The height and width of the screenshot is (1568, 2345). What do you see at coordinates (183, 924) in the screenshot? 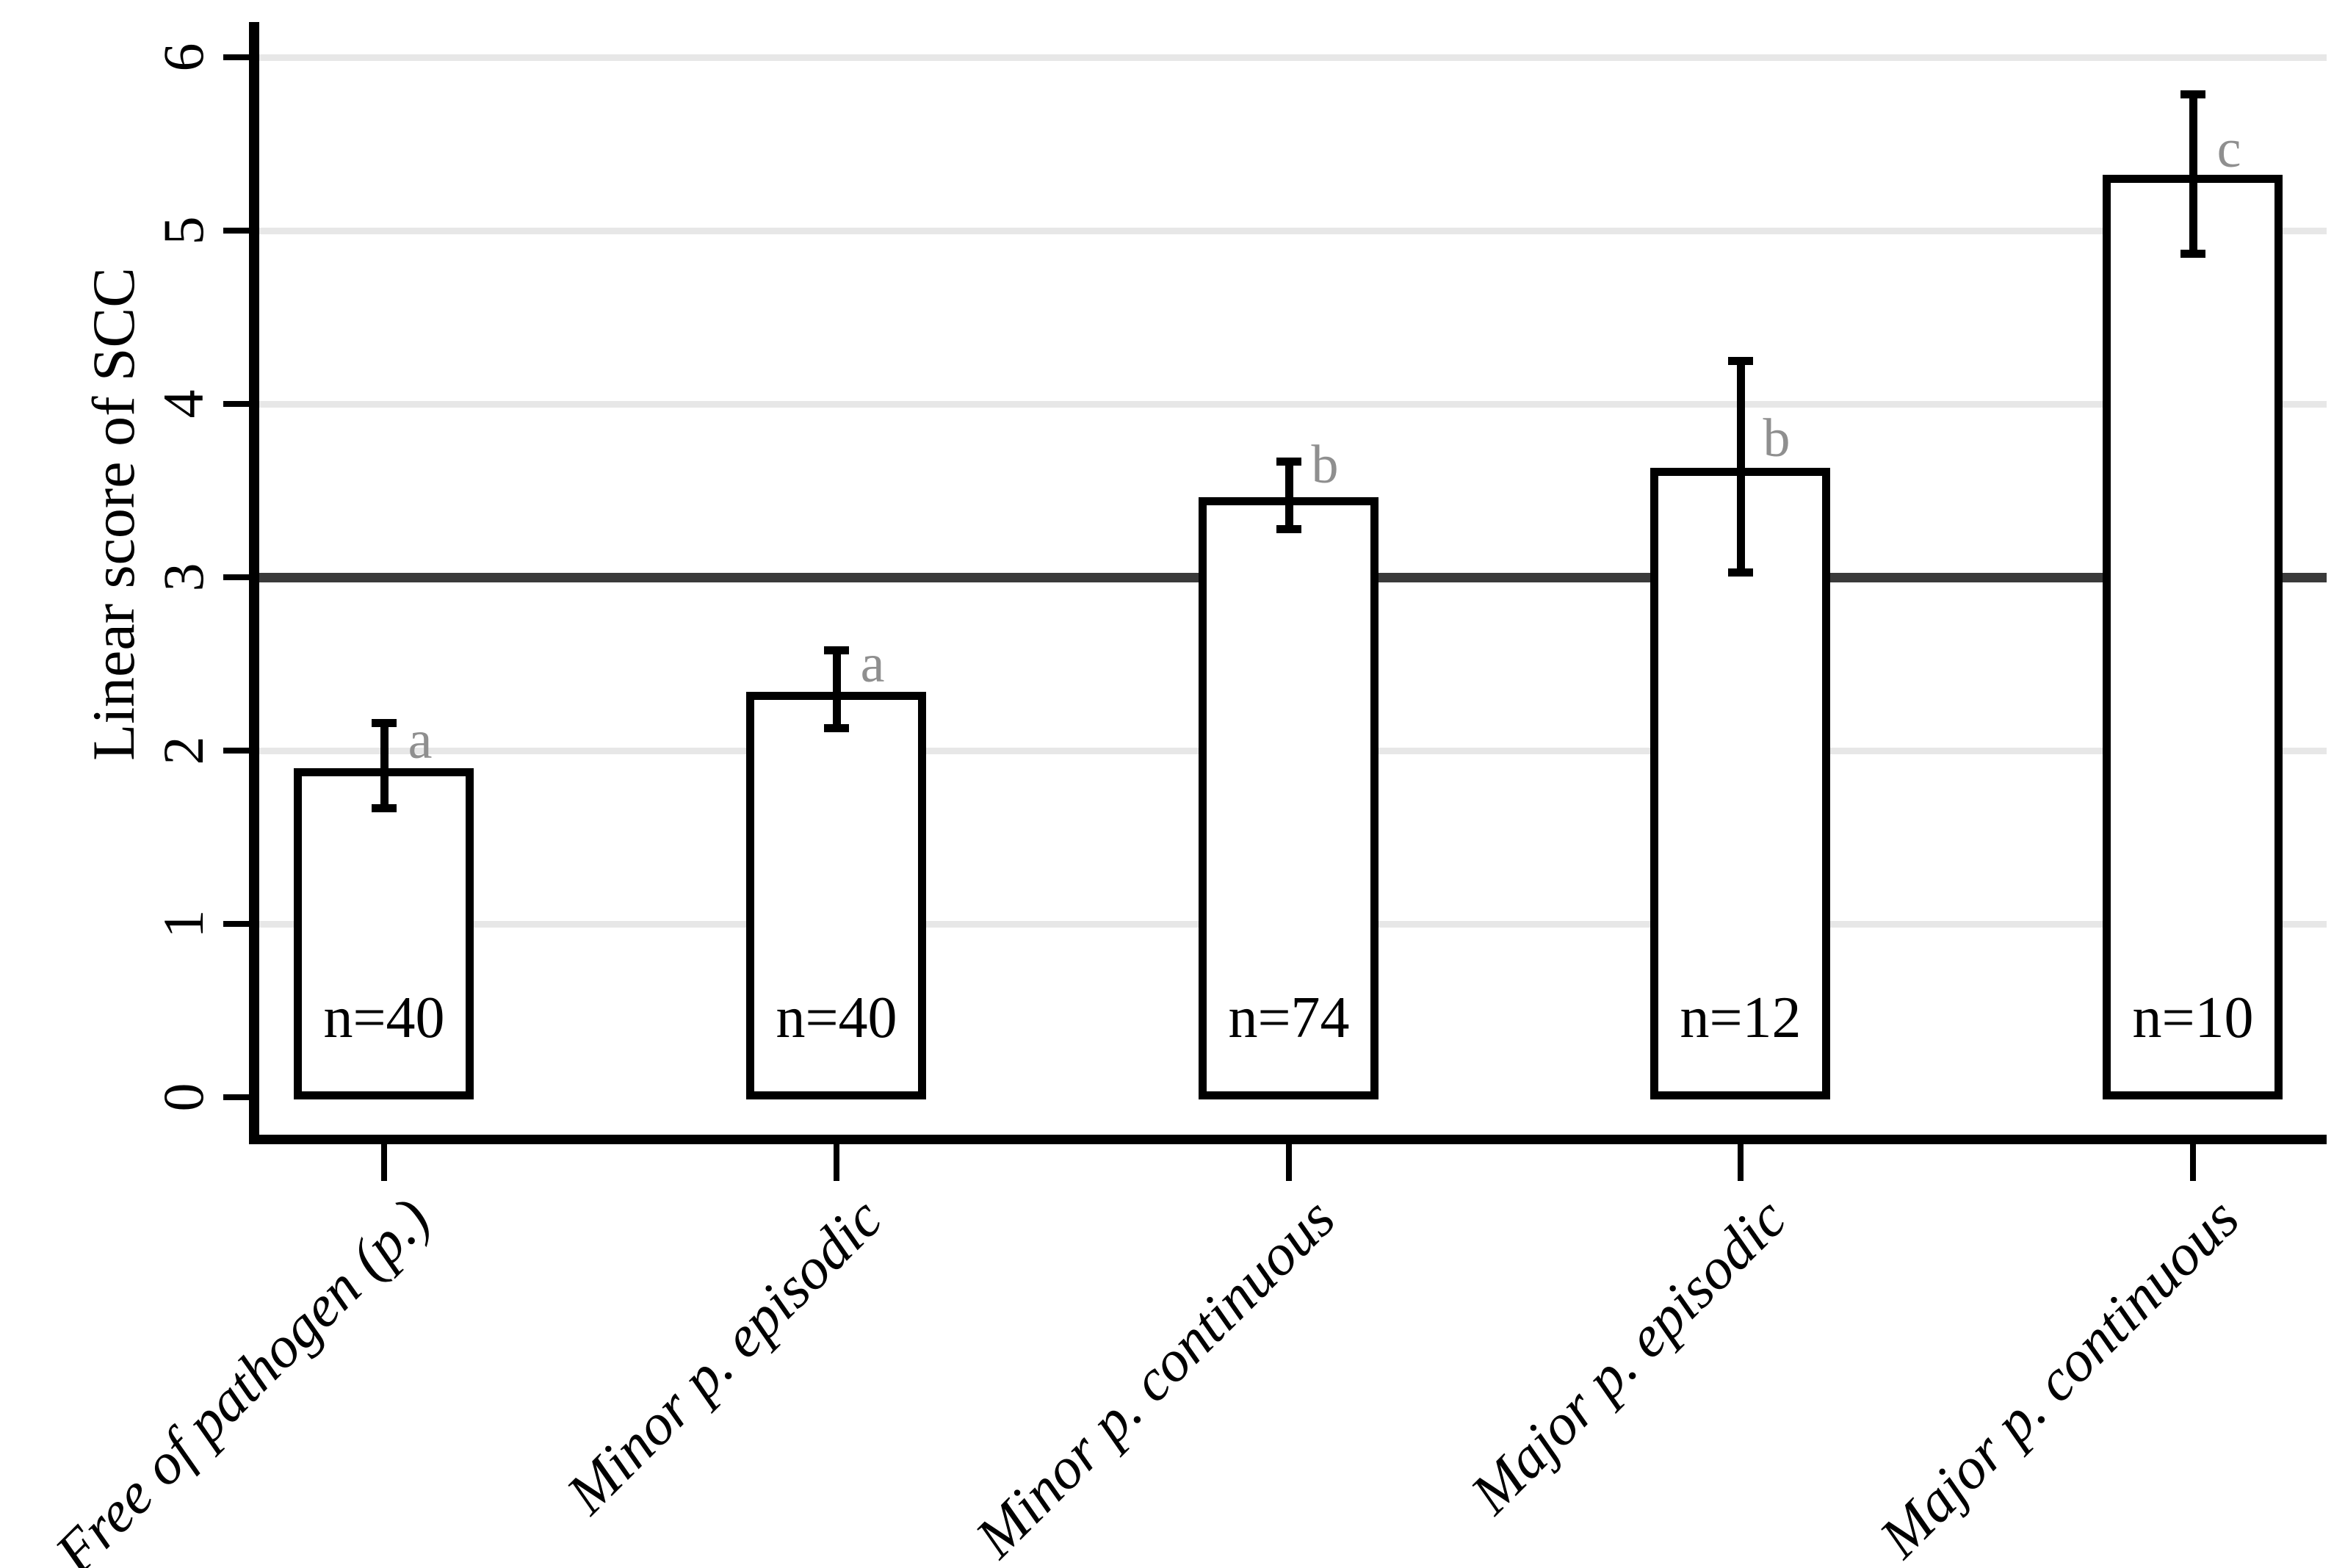
I see `y-tick-label: 1` at bounding box center [183, 924].